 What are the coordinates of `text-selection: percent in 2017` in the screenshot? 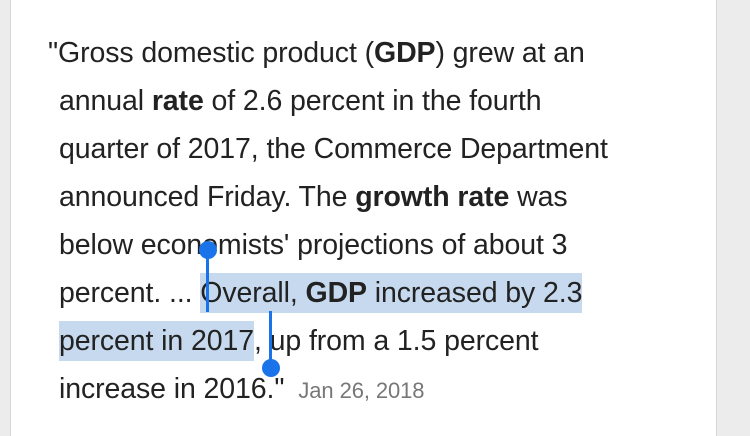 It's located at (156, 341).